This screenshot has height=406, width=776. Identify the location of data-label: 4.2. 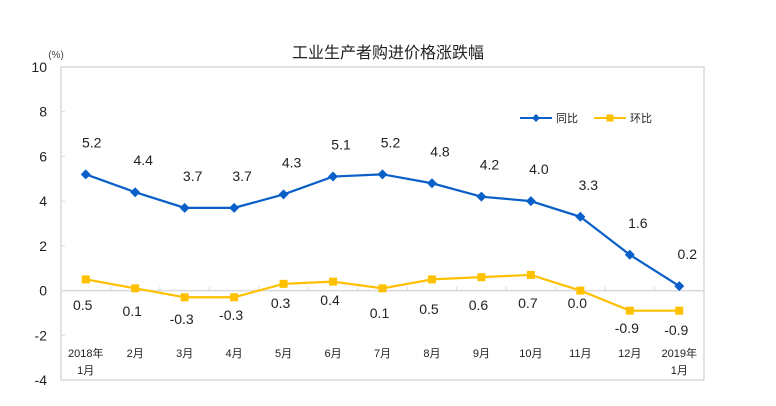
(490, 165).